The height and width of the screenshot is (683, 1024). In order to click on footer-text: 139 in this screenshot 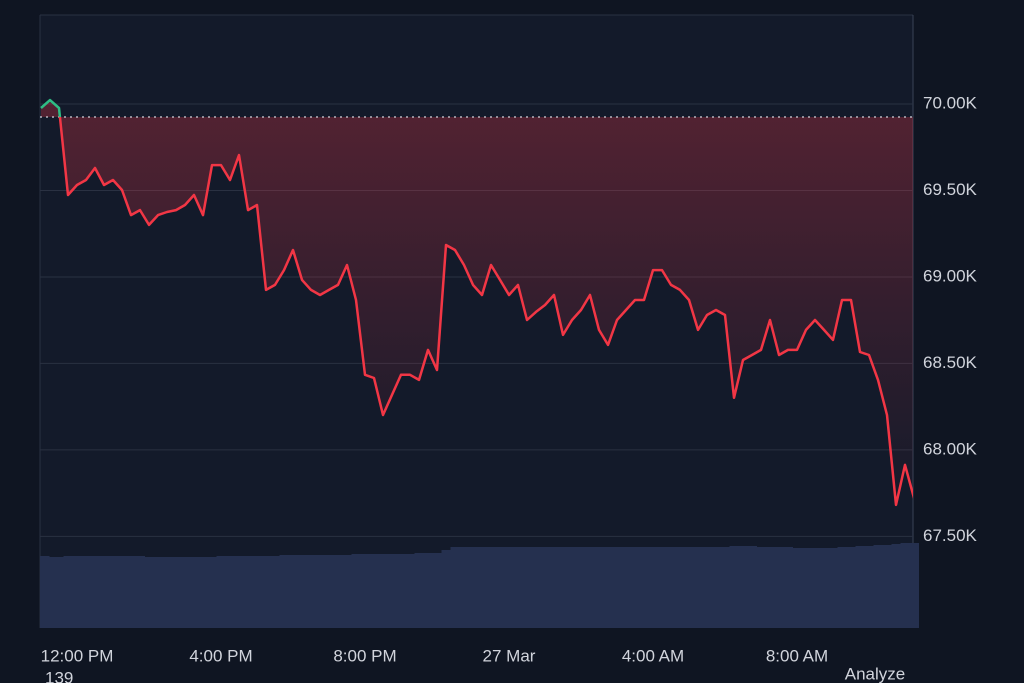, I will do `click(59, 675)`.